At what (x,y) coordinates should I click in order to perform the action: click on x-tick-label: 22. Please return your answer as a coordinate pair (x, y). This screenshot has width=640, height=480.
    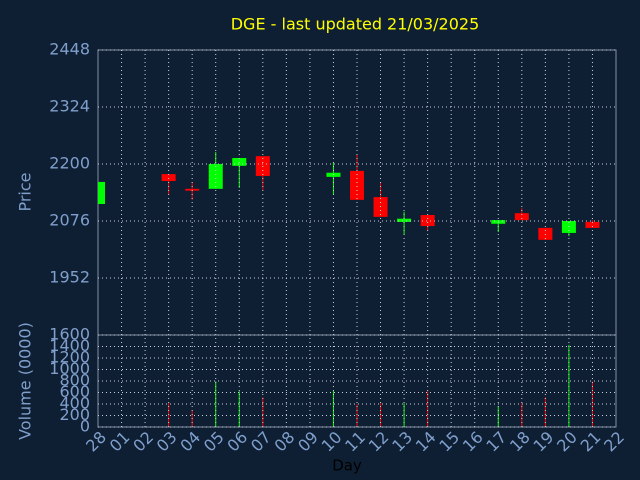
    Looking at the image, I should click on (614, 442).